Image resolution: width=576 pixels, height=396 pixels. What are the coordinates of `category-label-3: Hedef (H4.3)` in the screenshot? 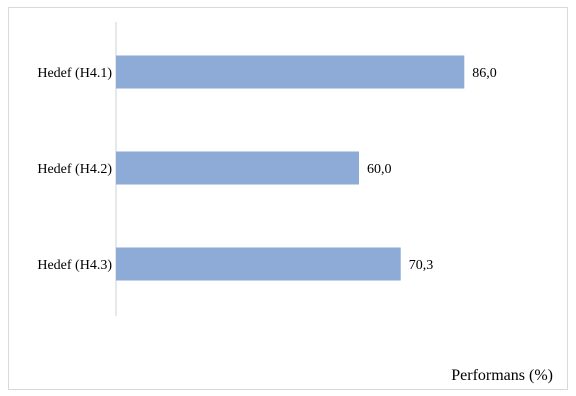 It's located at (74, 265).